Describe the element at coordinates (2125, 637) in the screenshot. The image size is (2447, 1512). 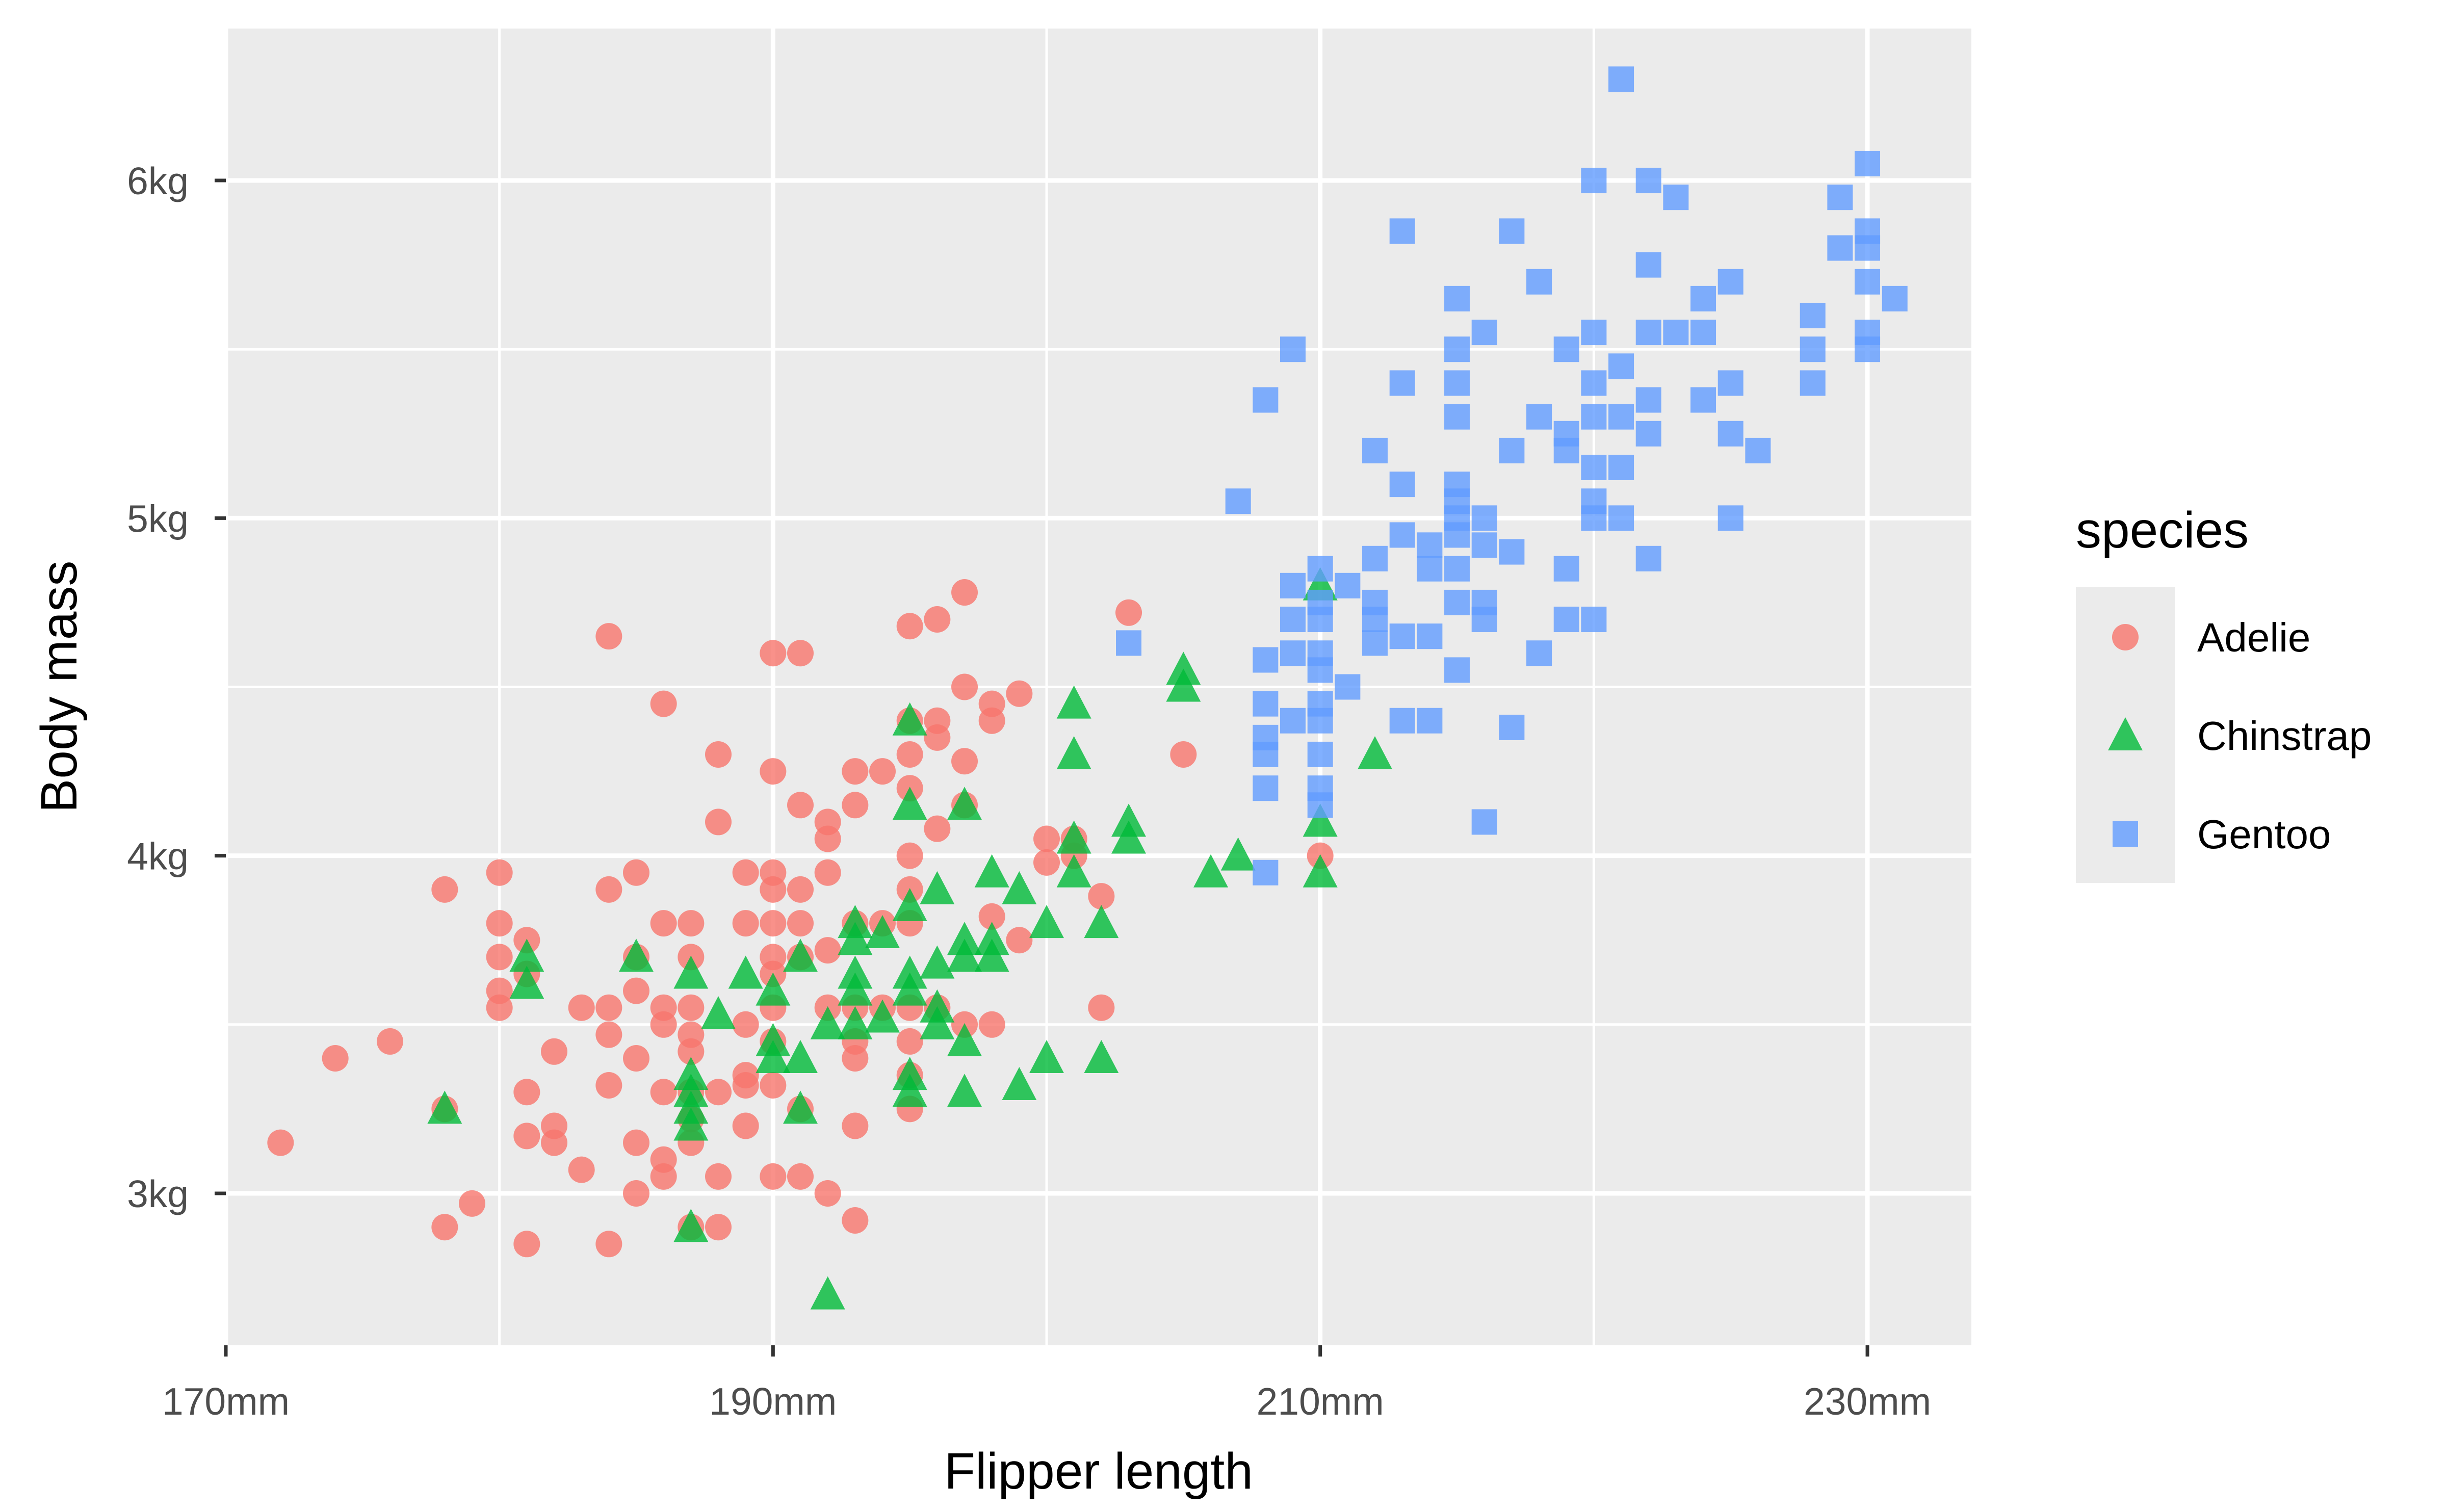
I see `legend-key-adelie` at that location.